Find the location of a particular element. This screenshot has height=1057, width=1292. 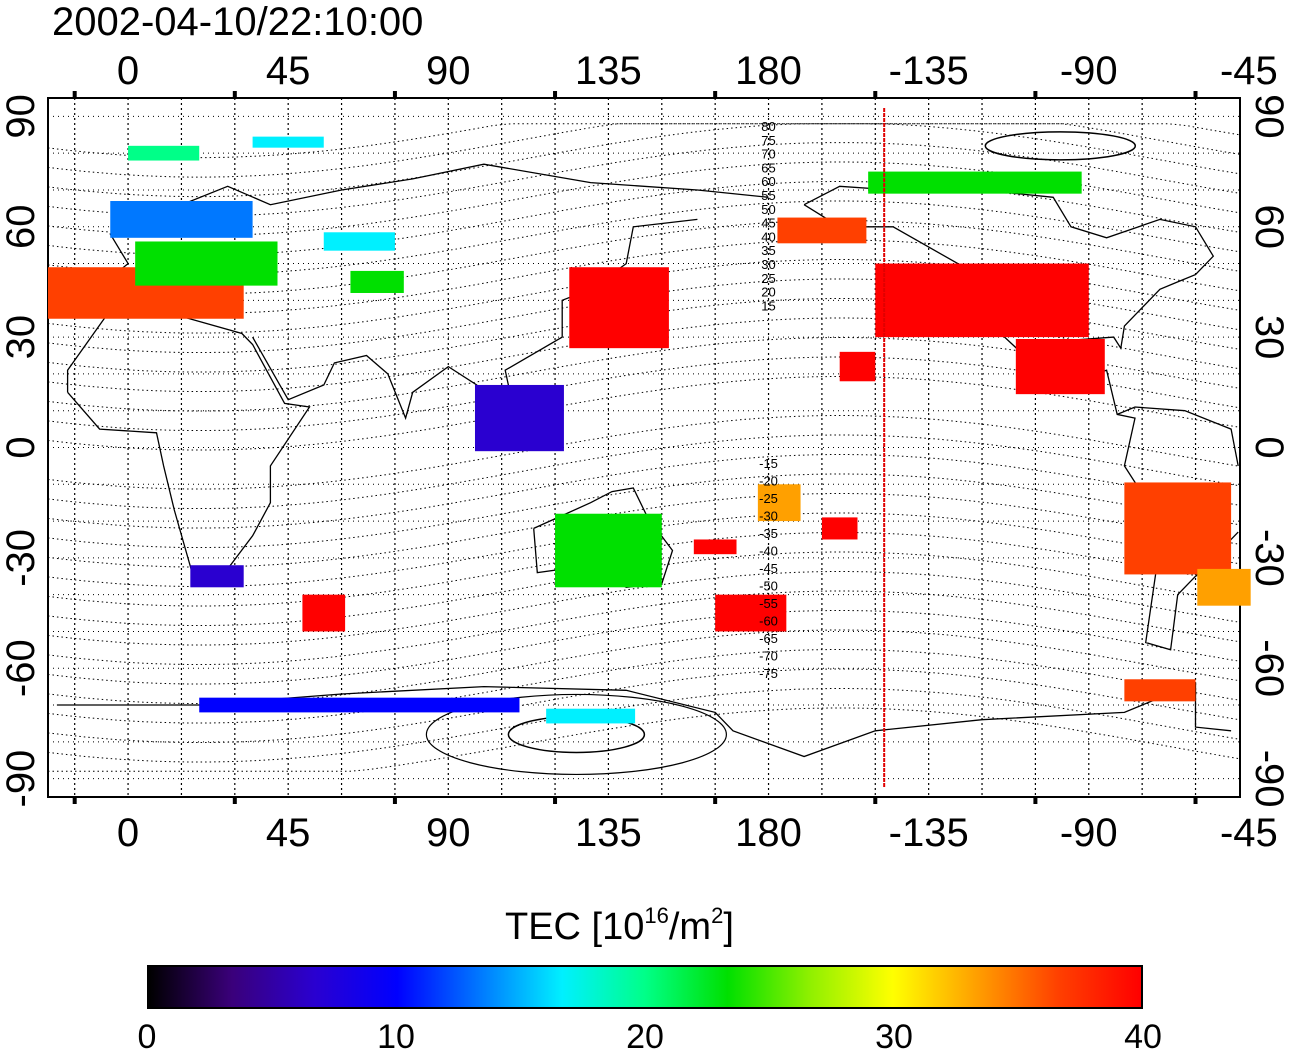

top-longitude-label: 180 is located at coordinates (768, 71).